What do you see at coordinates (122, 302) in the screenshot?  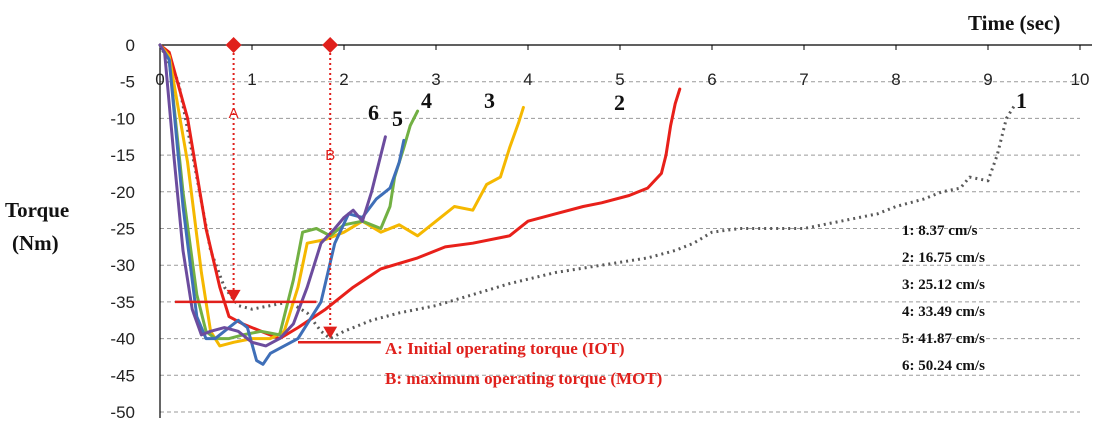 I see `y-tick-label-35: -35` at bounding box center [122, 302].